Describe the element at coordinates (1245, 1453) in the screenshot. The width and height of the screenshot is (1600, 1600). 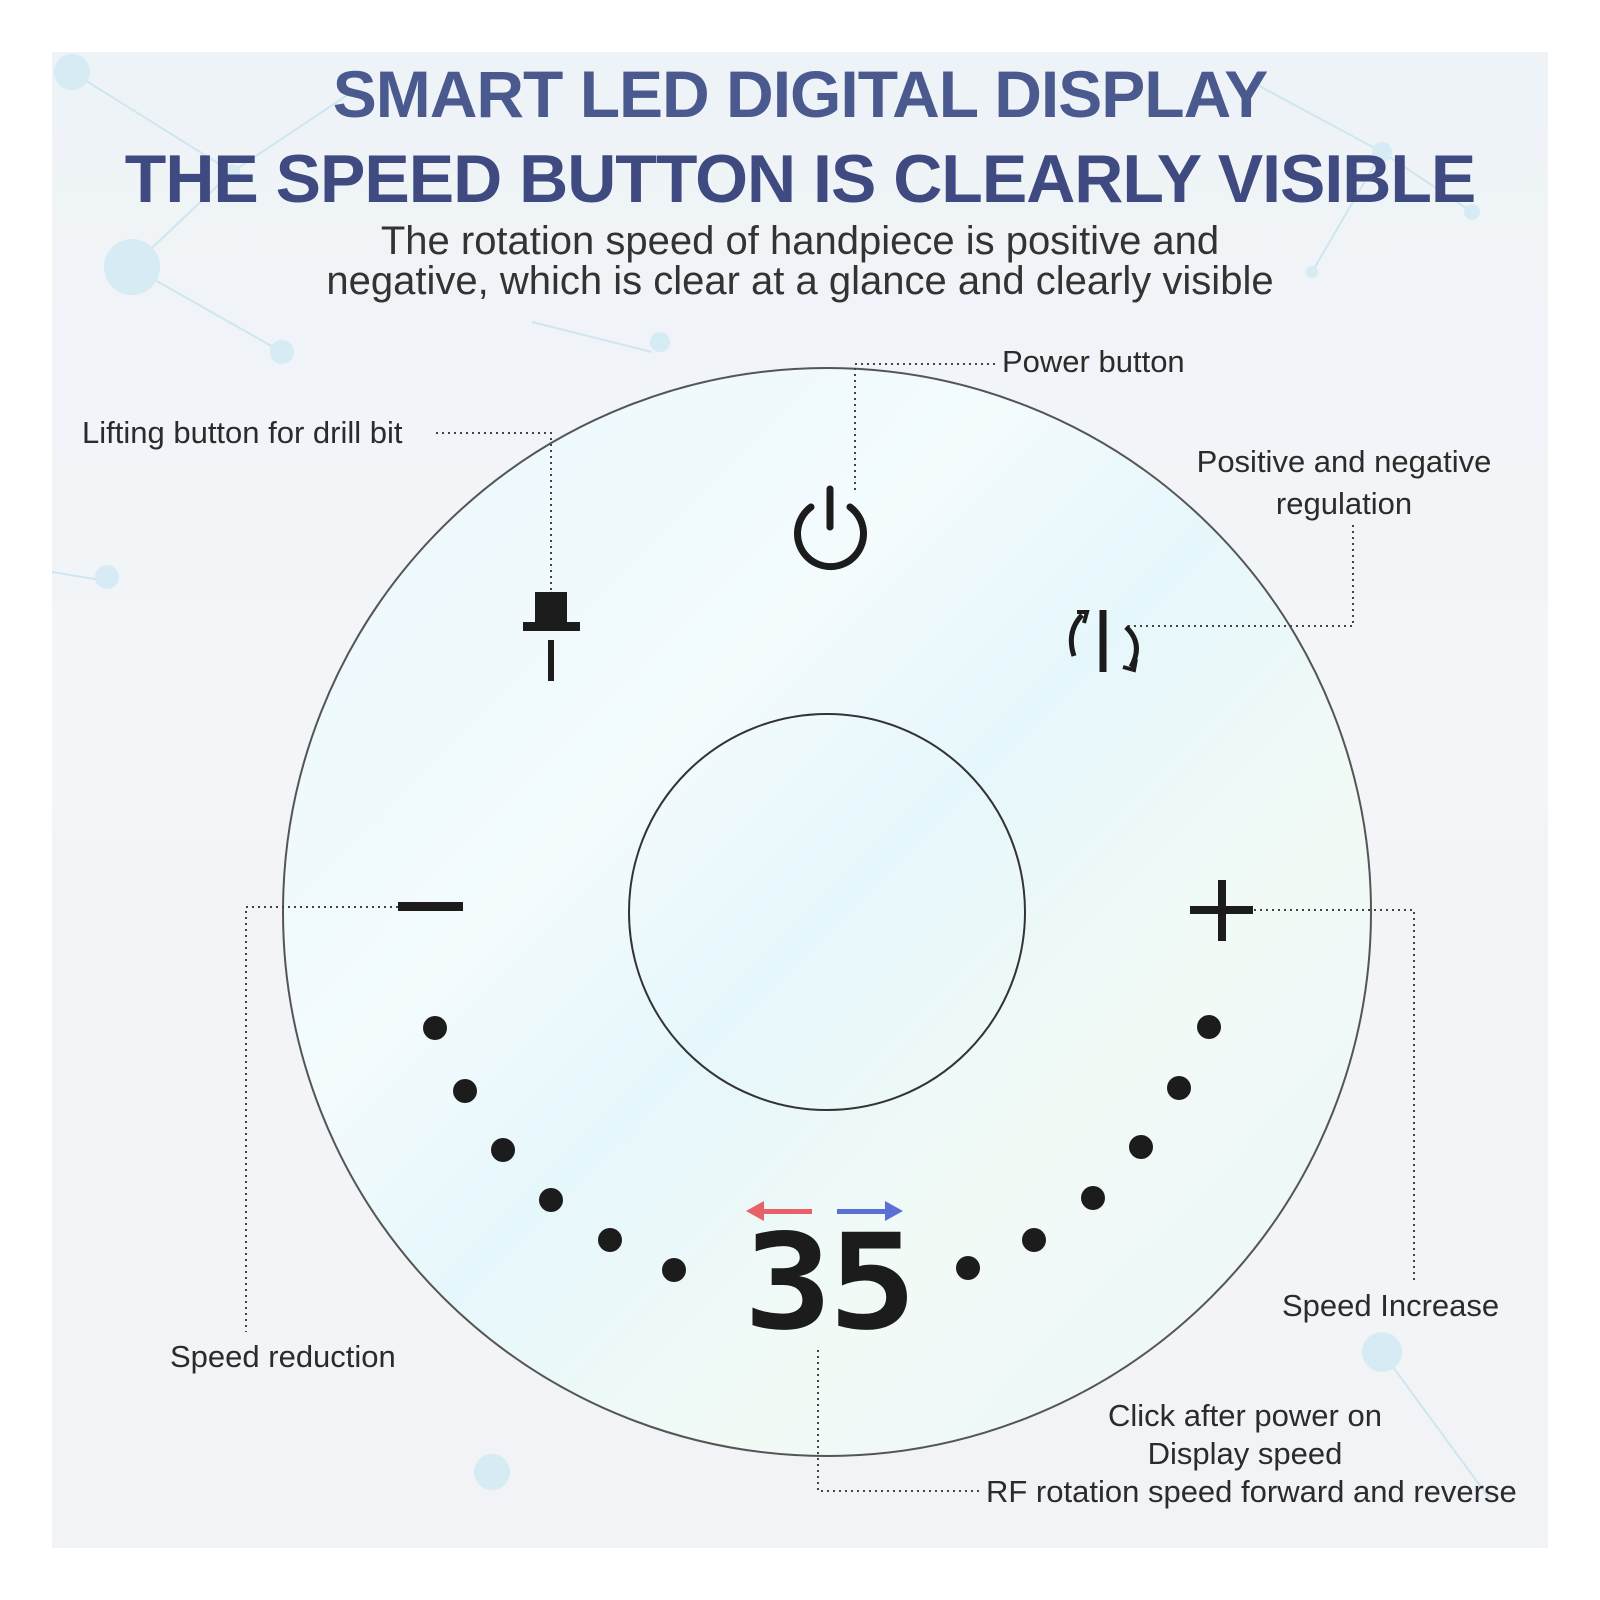
I see `display-label-line-2: Display speed` at that location.